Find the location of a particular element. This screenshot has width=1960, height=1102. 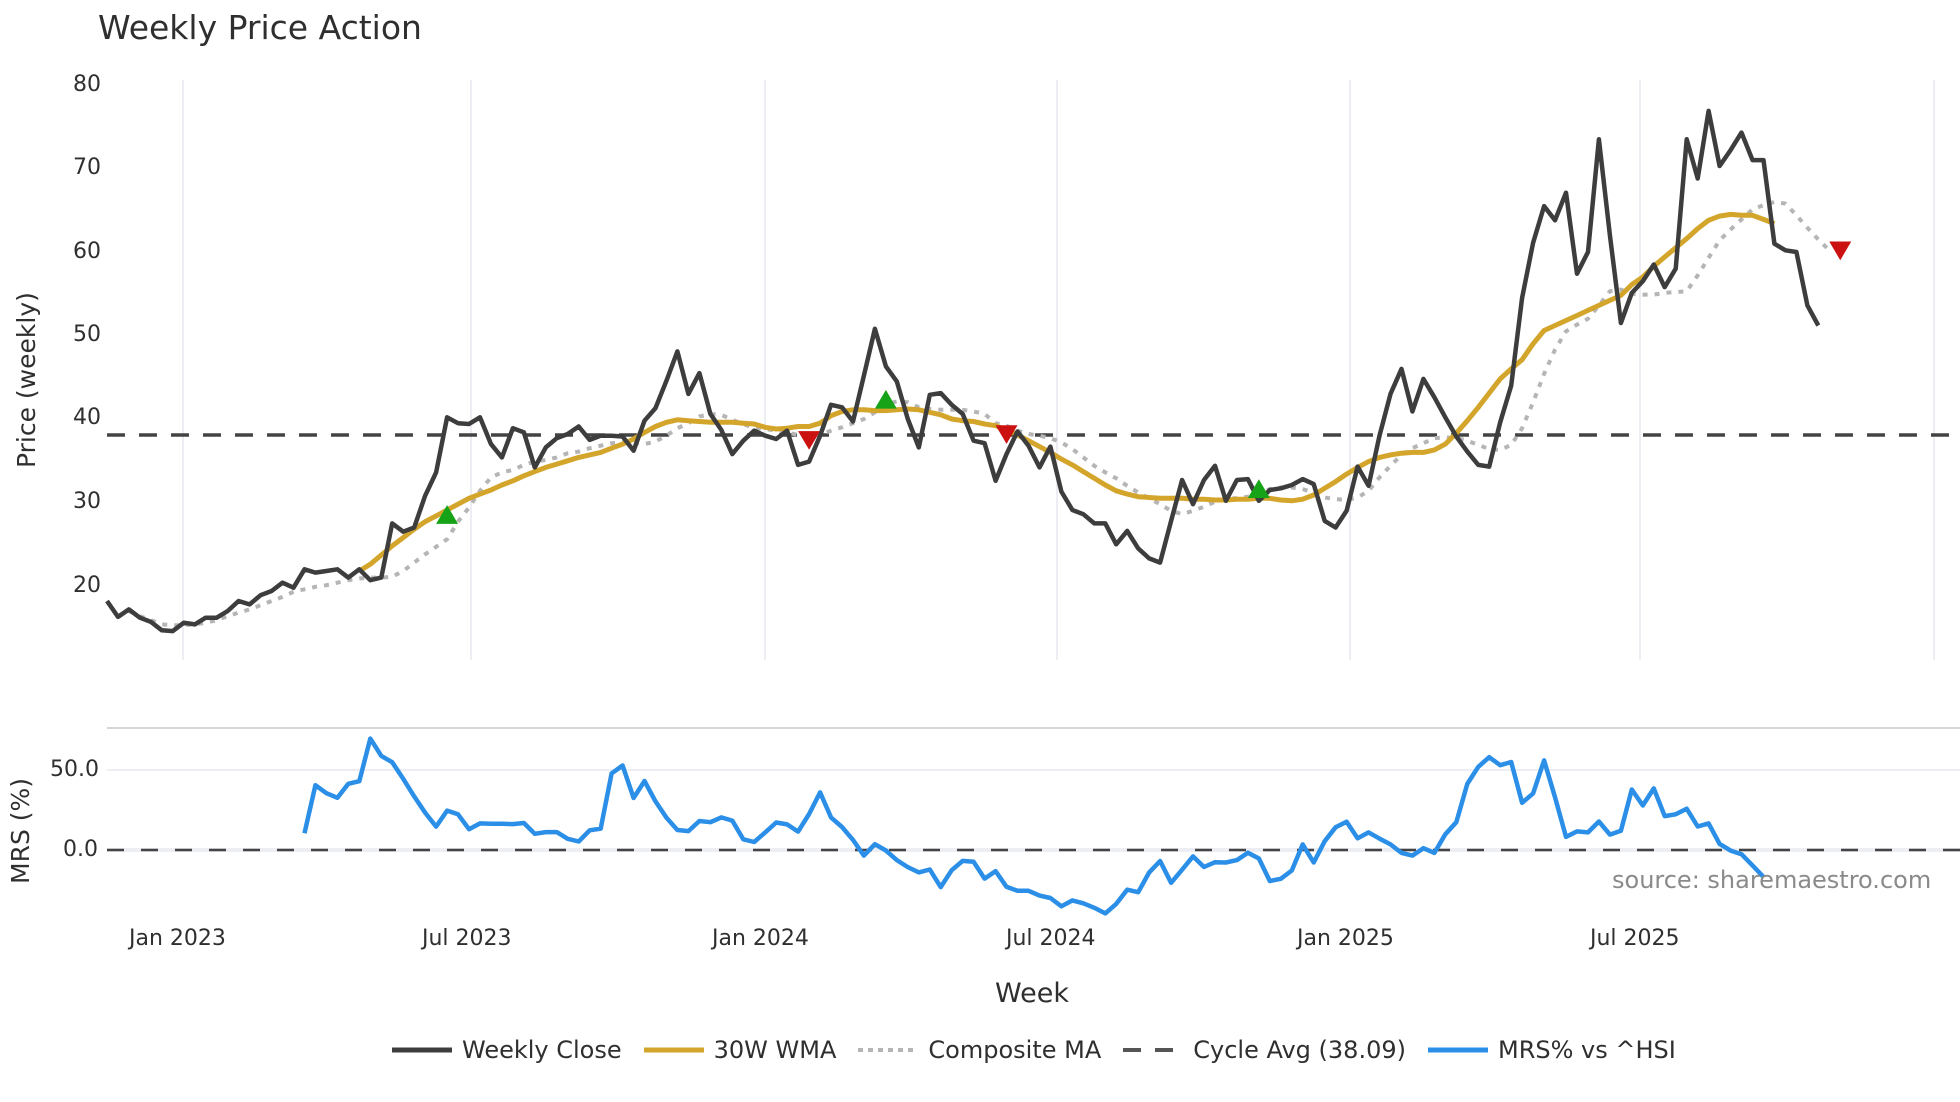

mrs-line is located at coordinates (1034, 826).